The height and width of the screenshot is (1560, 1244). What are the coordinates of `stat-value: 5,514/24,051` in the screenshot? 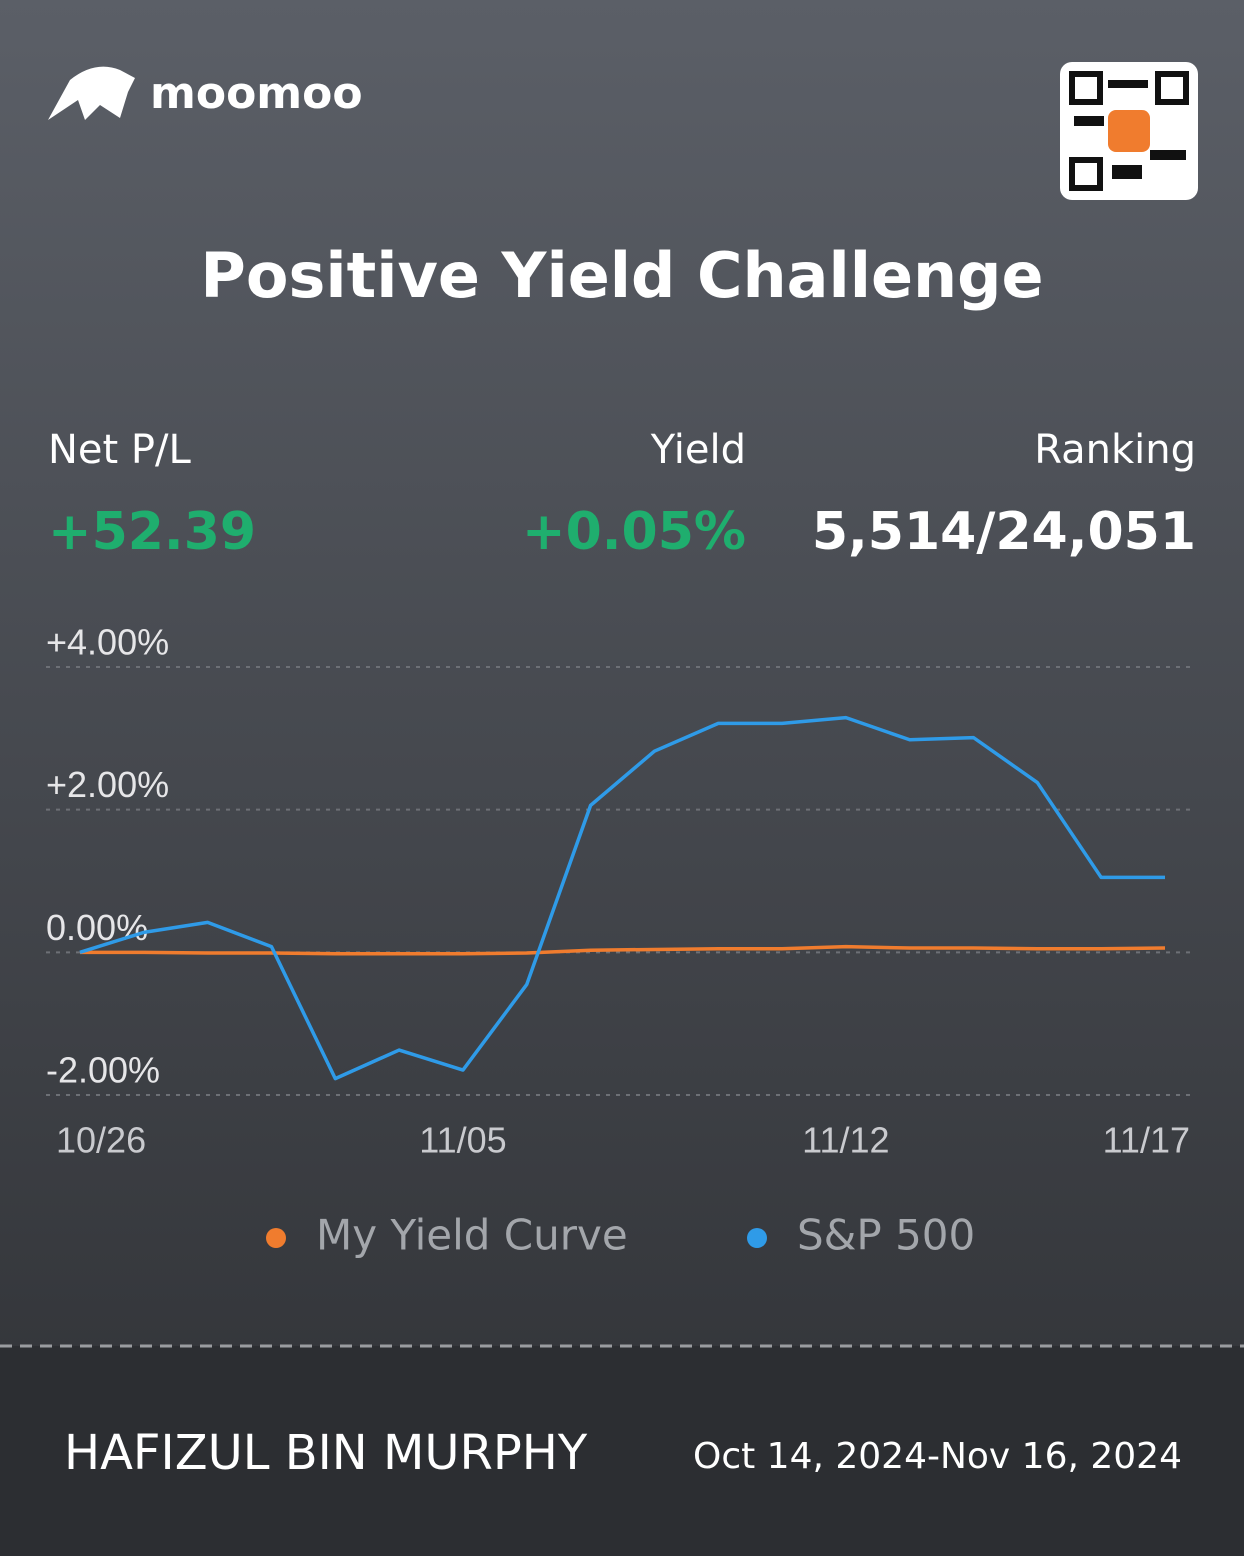 It's located at (1004, 532).